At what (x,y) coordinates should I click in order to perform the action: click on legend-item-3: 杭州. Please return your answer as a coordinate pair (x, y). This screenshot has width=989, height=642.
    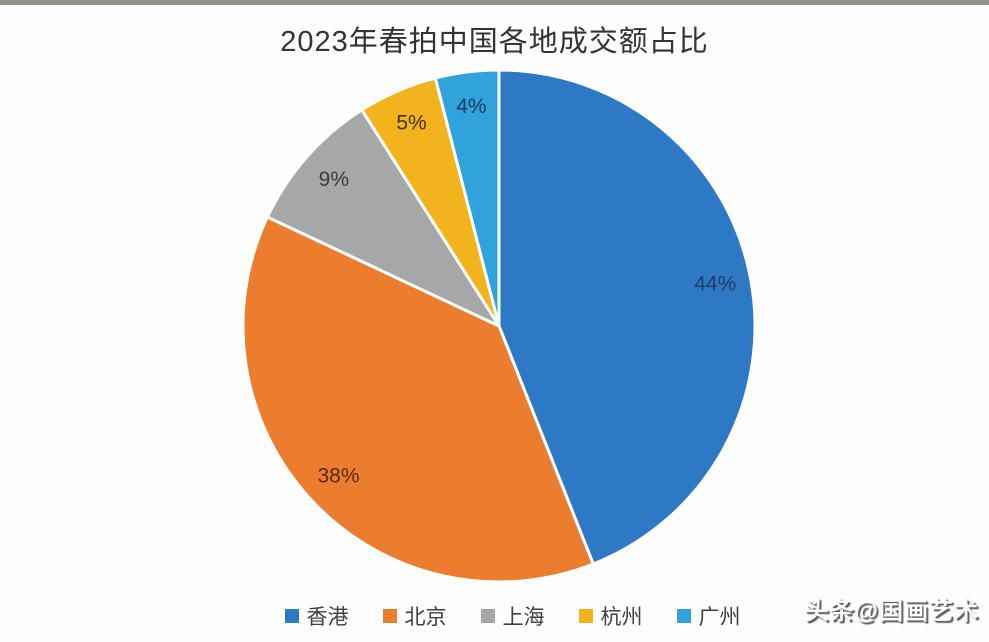
    Looking at the image, I should click on (610, 616).